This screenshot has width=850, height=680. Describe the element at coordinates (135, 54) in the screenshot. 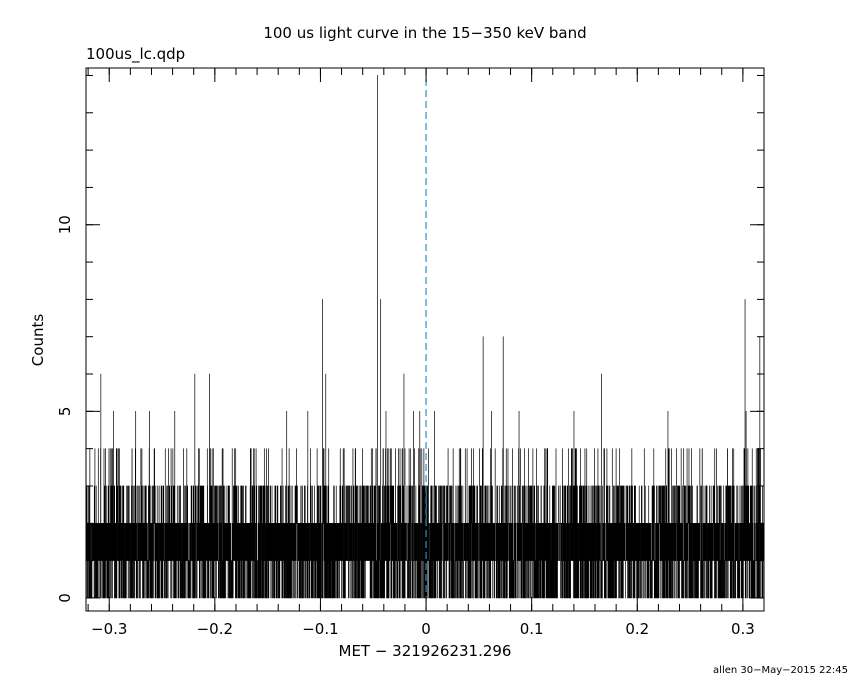

I see `file-label: 100us_lc.qdp` at that location.